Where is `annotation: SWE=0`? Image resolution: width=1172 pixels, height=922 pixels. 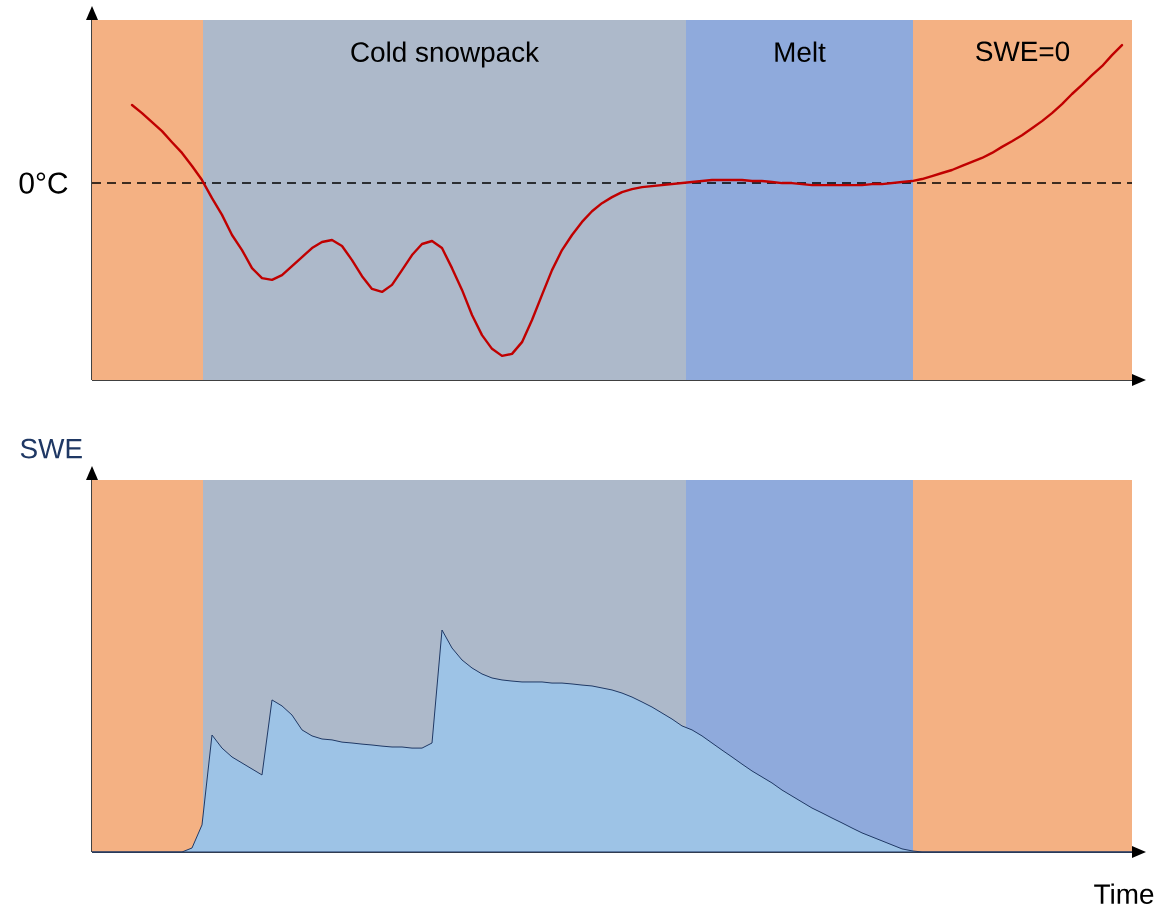 annotation: SWE=0 is located at coordinates (1023, 51).